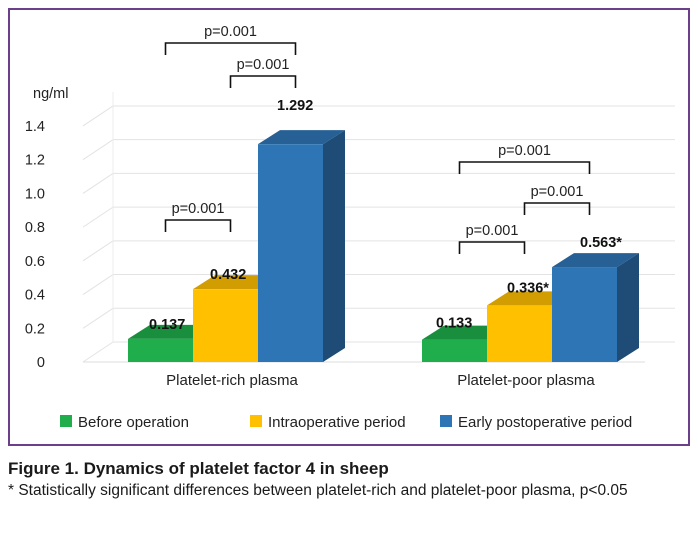  What do you see at coordinates (228, 275) in the screenshot?
I see `data-label: 0.432` at bounding box center [228, 275].